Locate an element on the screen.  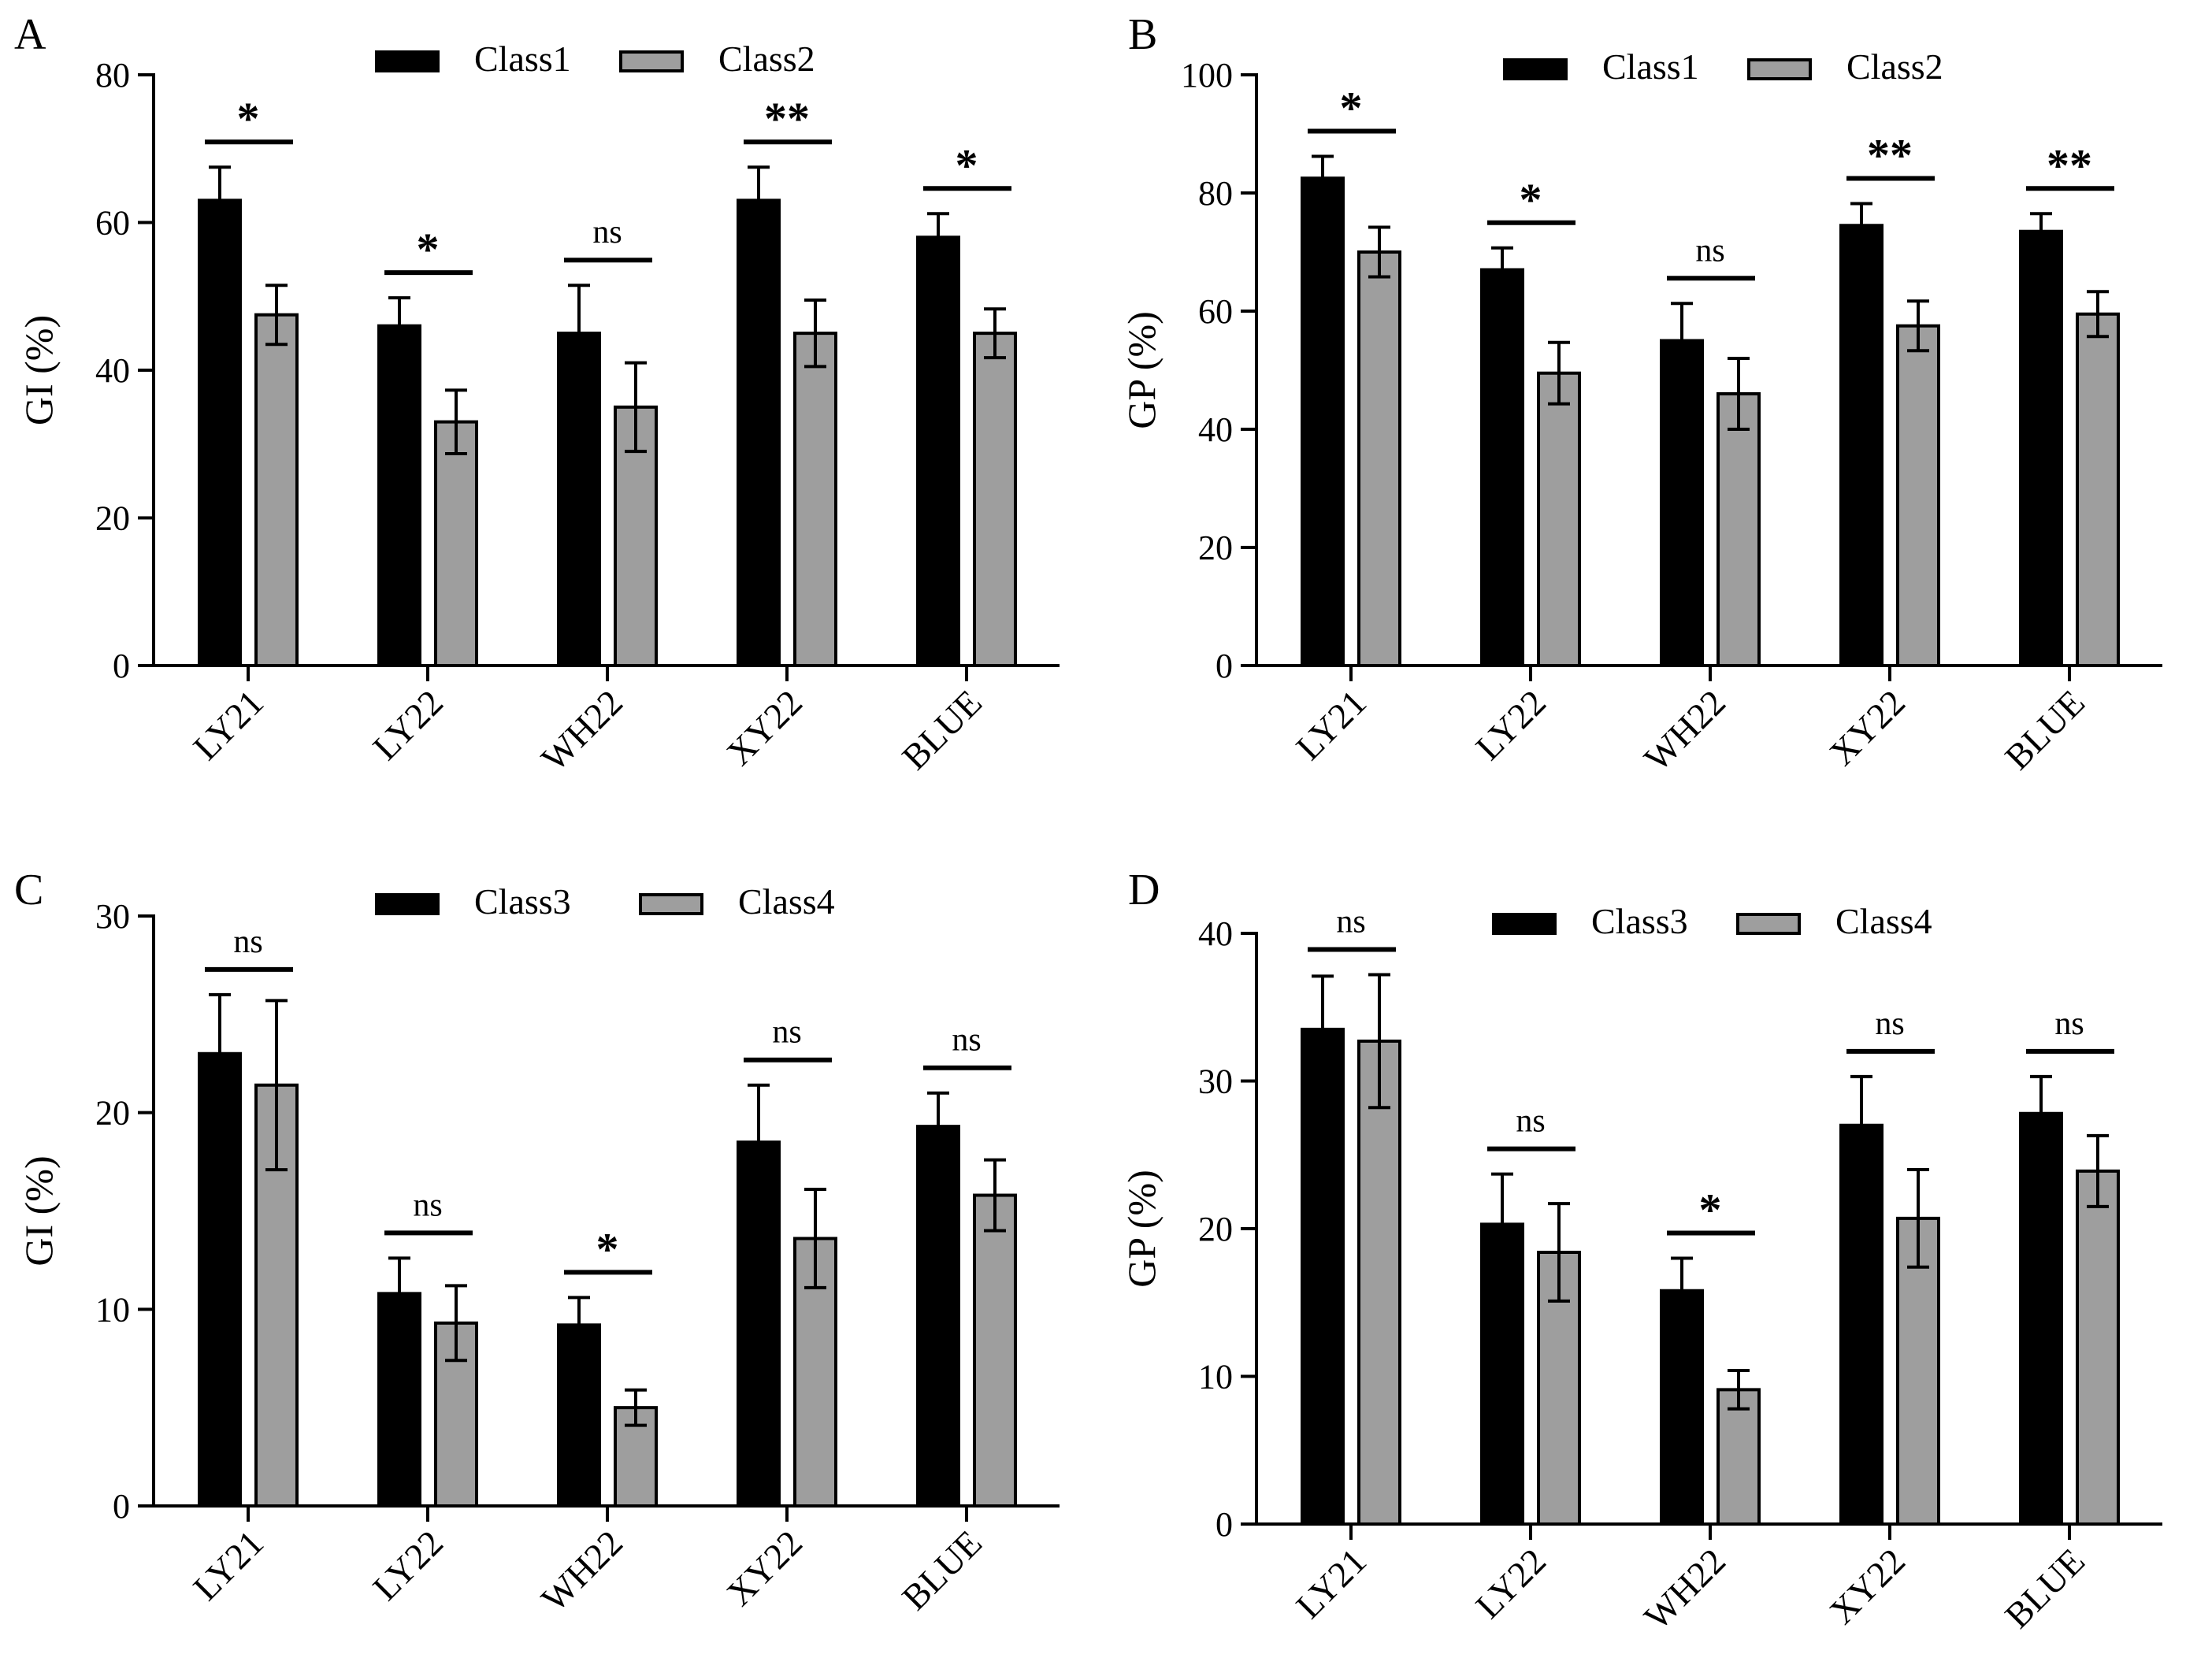
significance-label: ** is located at coordinates (787, 118).